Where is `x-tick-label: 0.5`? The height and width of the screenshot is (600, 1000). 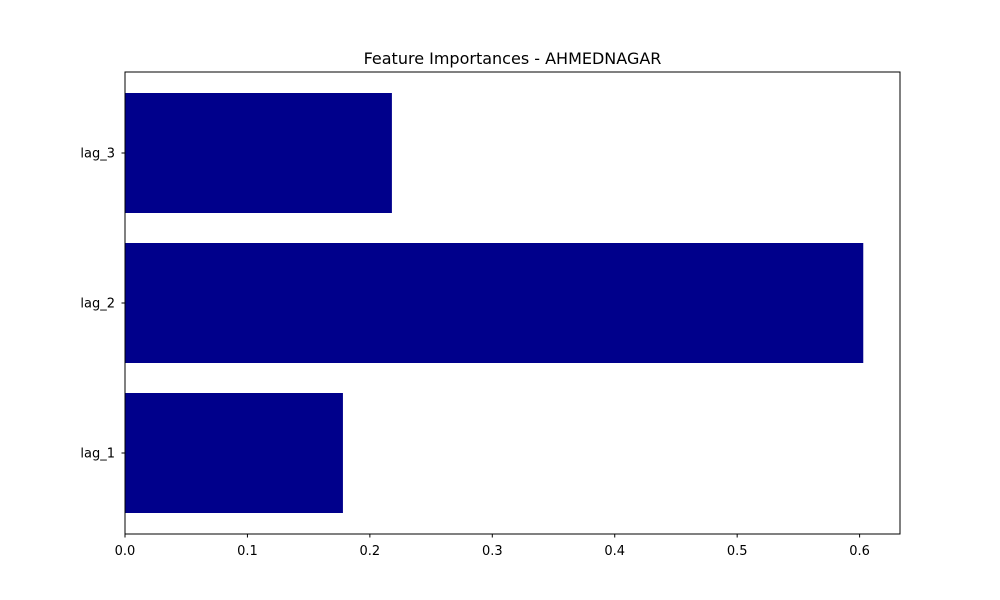 x-tick-label: 0.5 is located at coordinates (737, 551).